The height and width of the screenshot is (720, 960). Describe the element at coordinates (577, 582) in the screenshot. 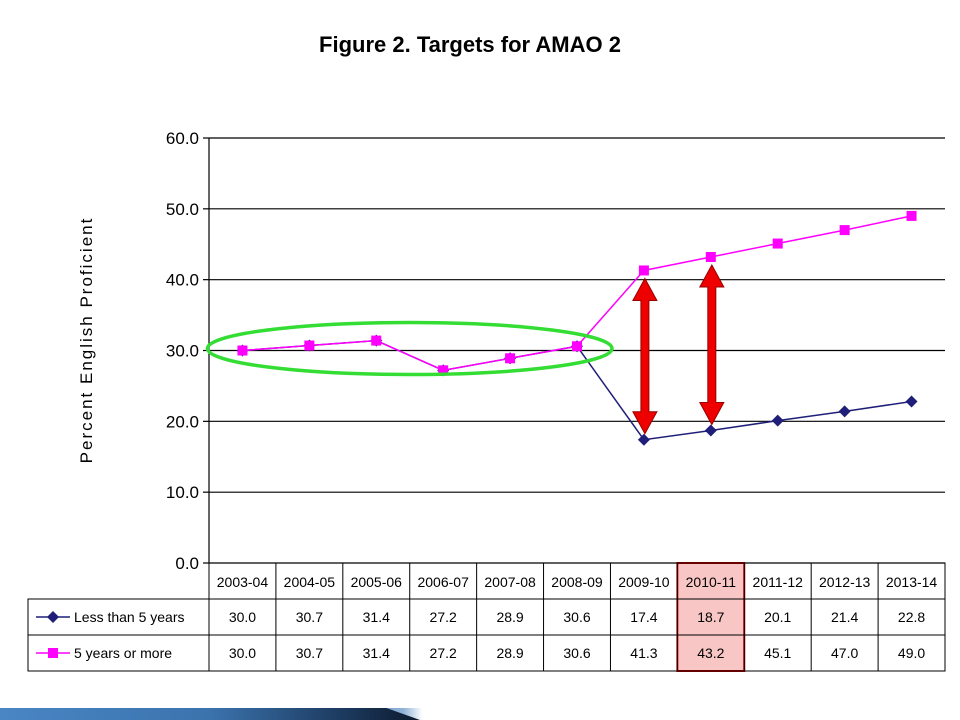

I see `x-tick-label: 2008-09` at that location.